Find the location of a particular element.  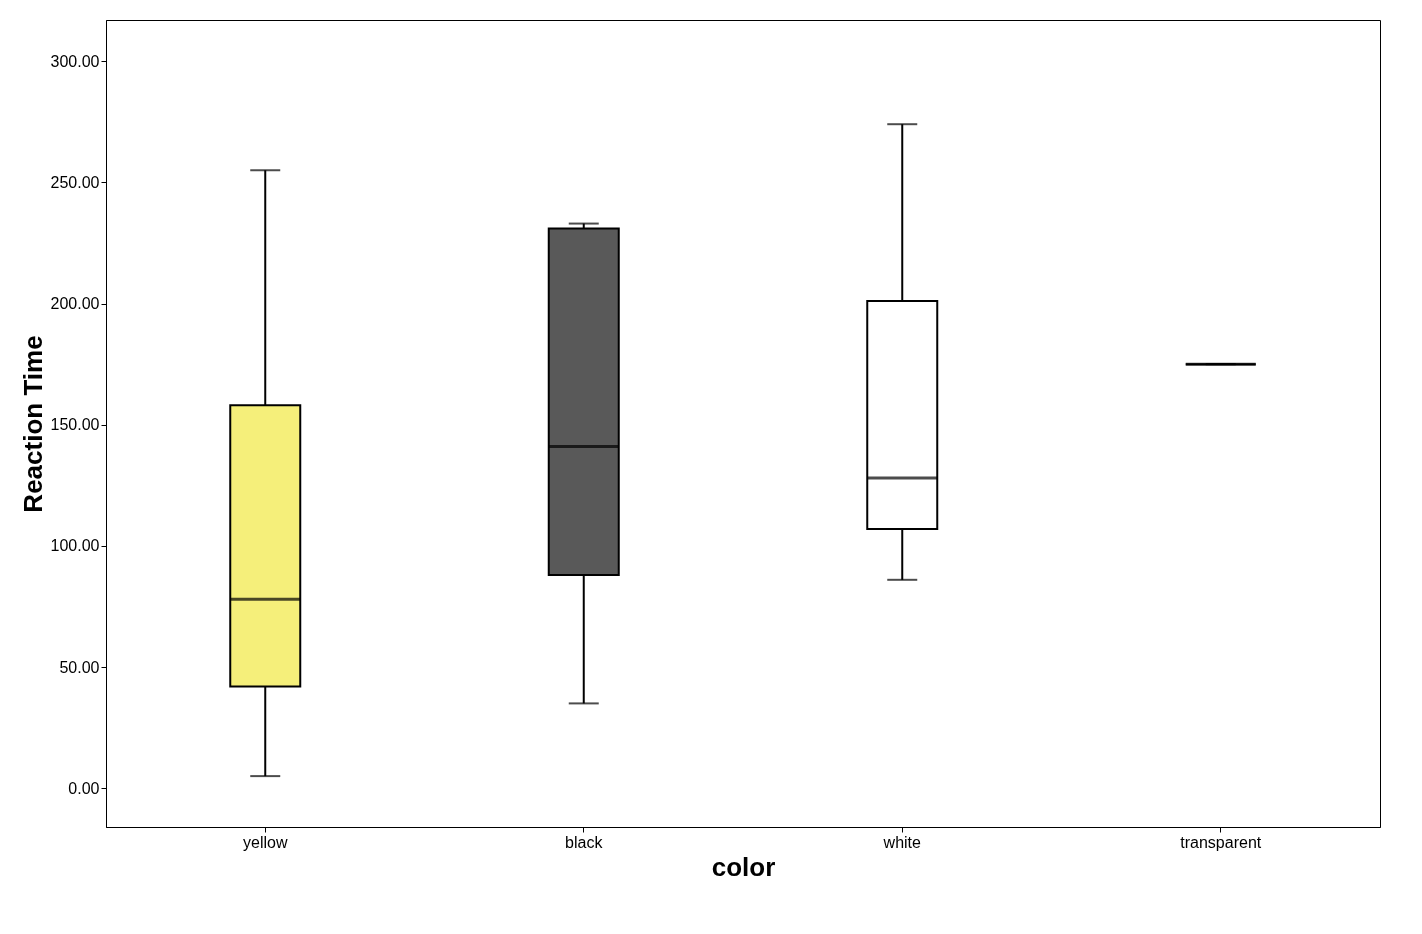

y-tick-label: 0.00 is located at coordinates (84, 788).